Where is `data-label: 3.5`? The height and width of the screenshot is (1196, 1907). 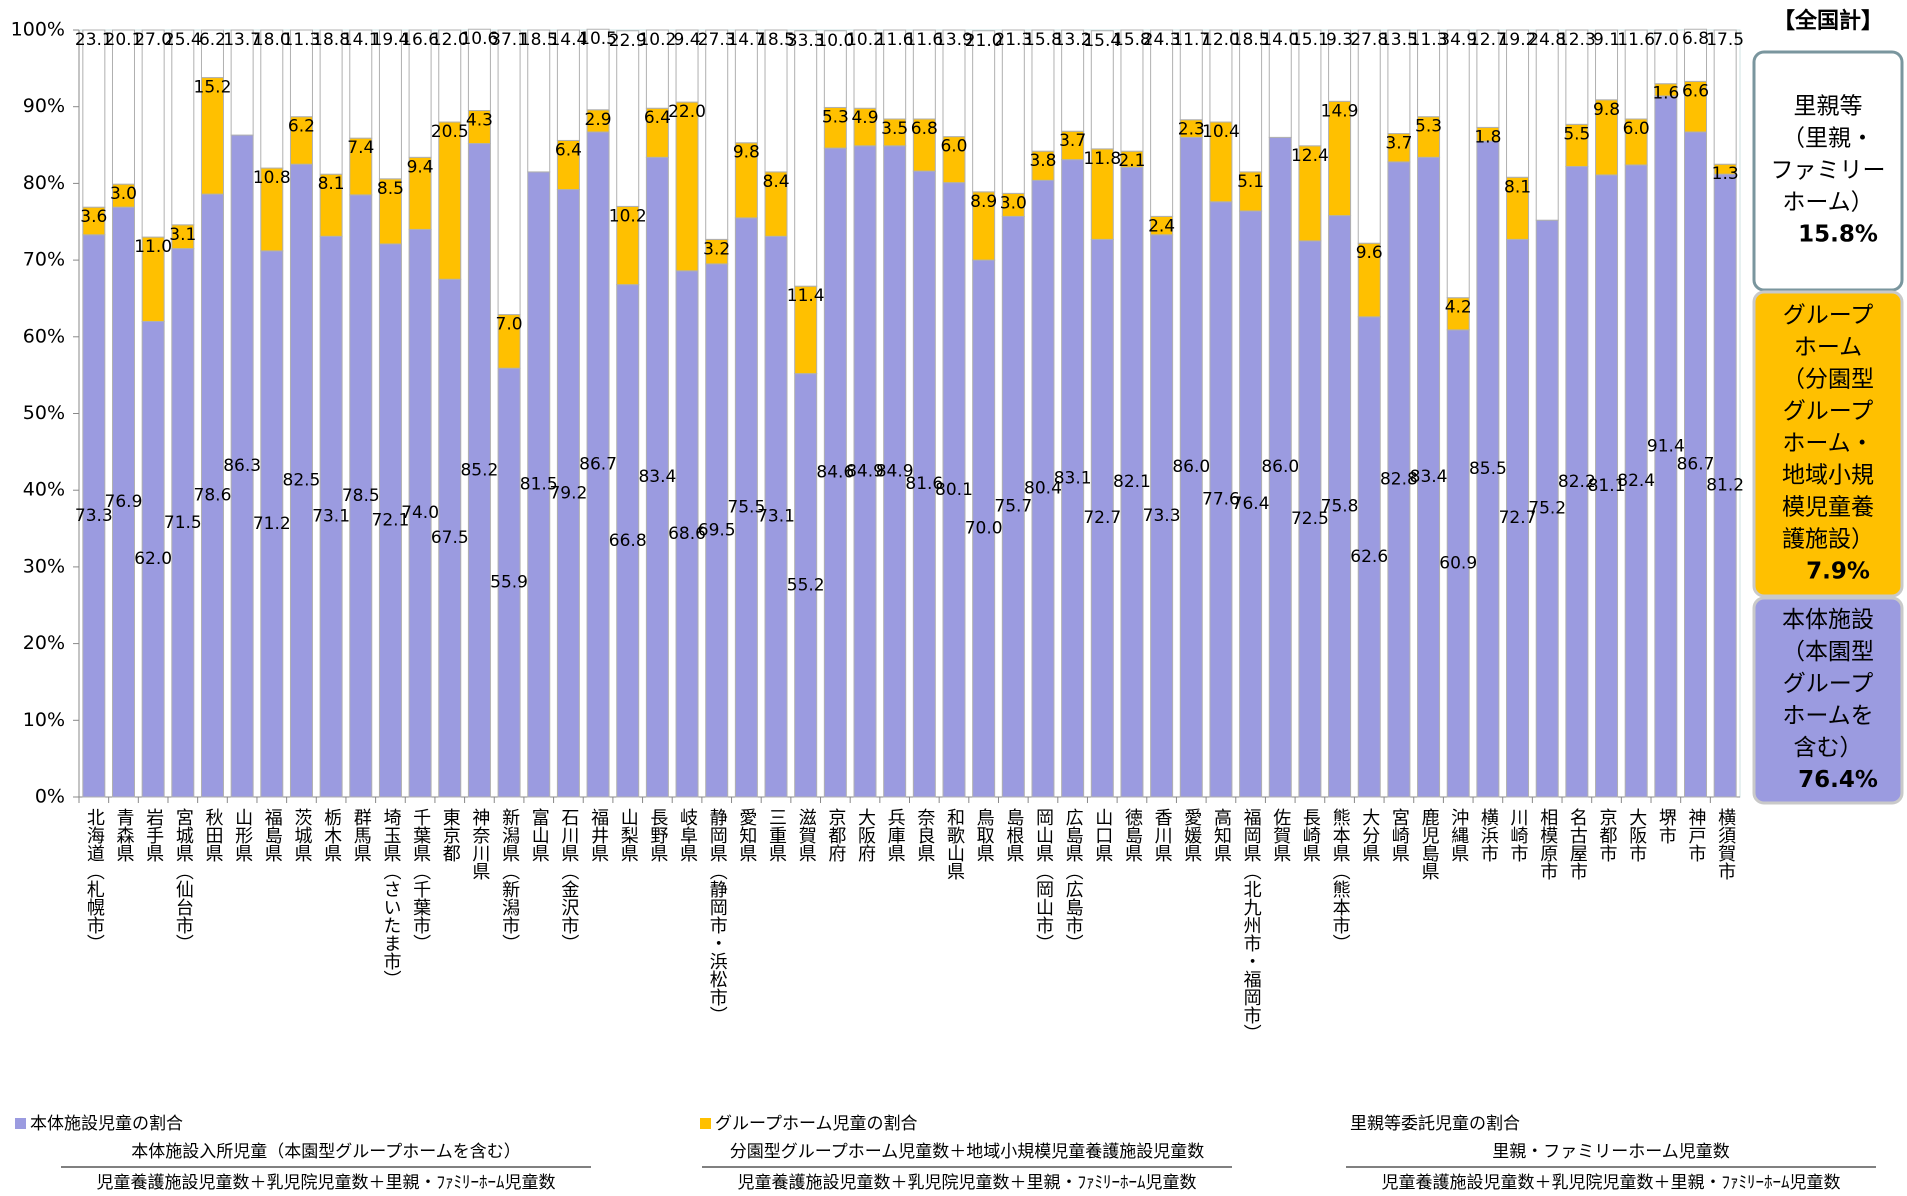
data-label: 3.5 is located at coordinates (894, 129).